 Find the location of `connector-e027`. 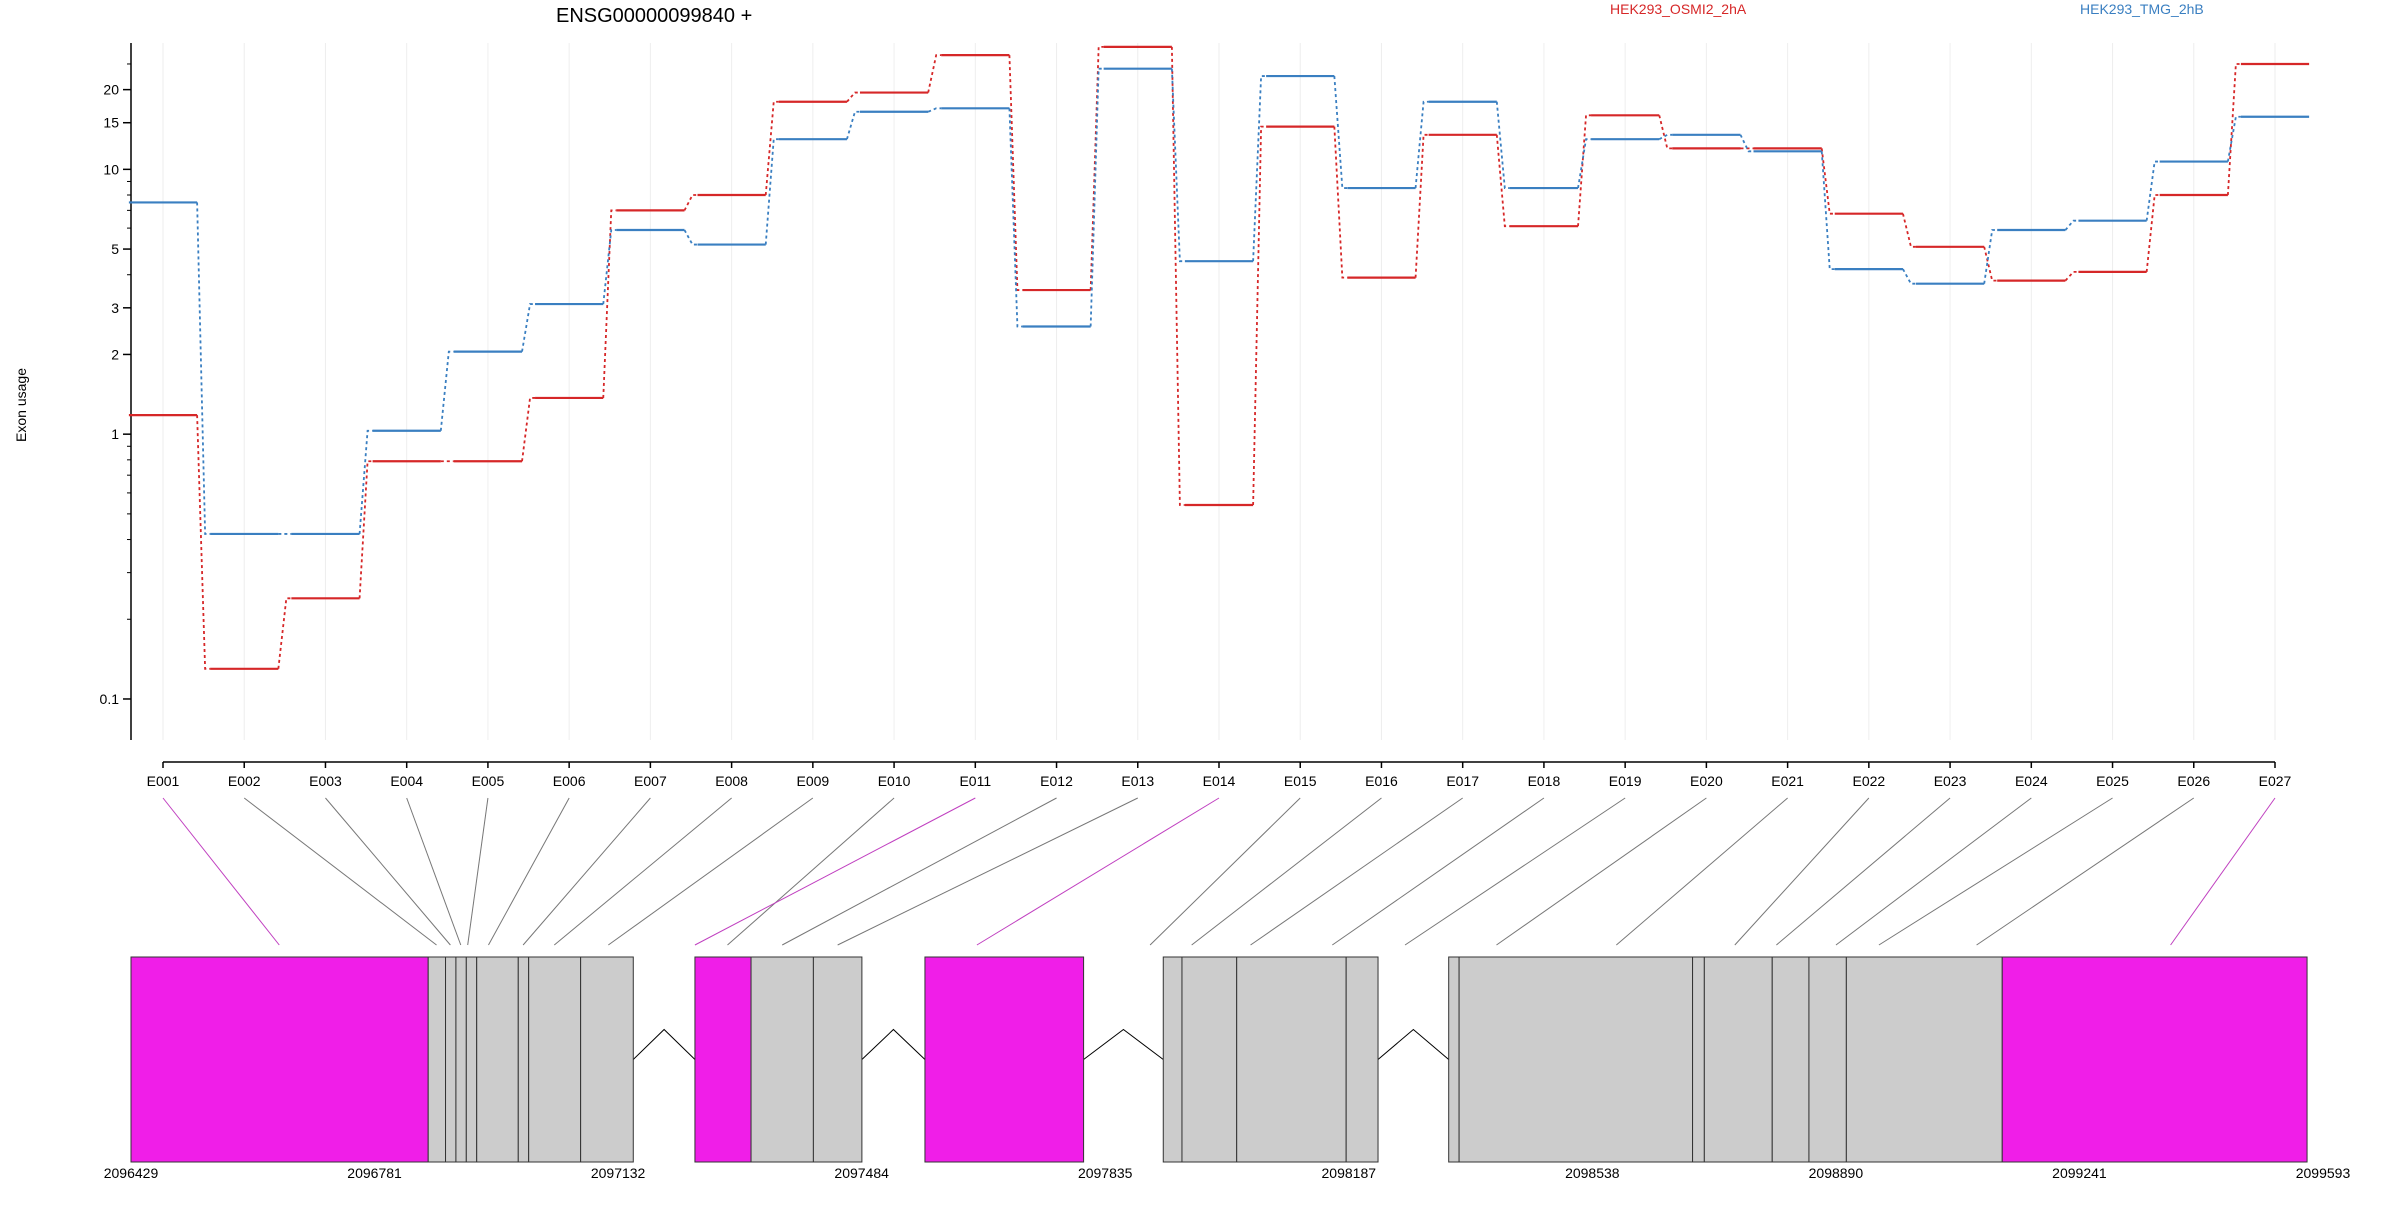

connector-e027 is located at coordinates (2223, 871).